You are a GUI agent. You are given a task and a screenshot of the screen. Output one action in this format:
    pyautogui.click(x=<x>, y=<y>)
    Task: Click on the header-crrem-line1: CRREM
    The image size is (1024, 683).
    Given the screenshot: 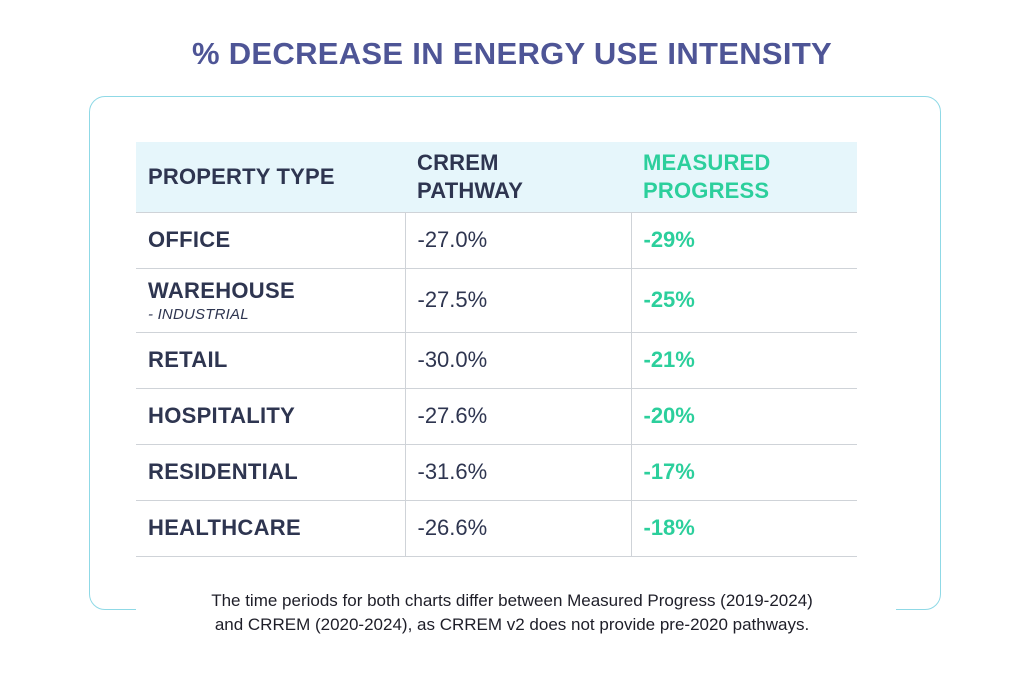 What is the action you would take?
    pyautogui.click(x=458, y=162)
    